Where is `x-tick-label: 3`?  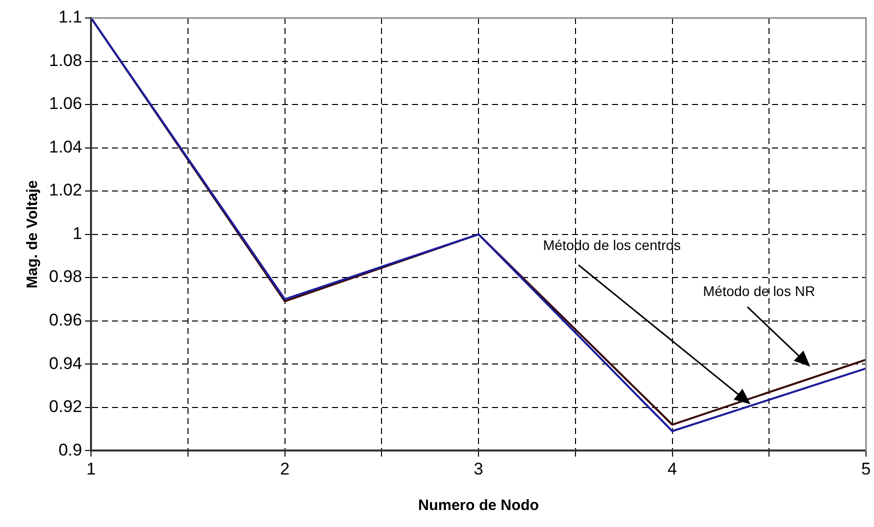 x-tick-label: 3 is located at coordinates (479, 468).